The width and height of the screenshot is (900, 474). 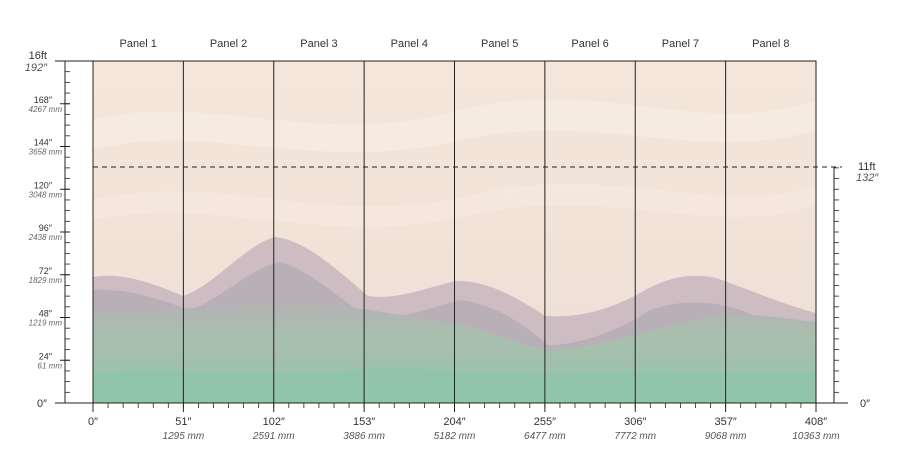 I want to click on right-minor-ticks, so click(x=836, y=285).